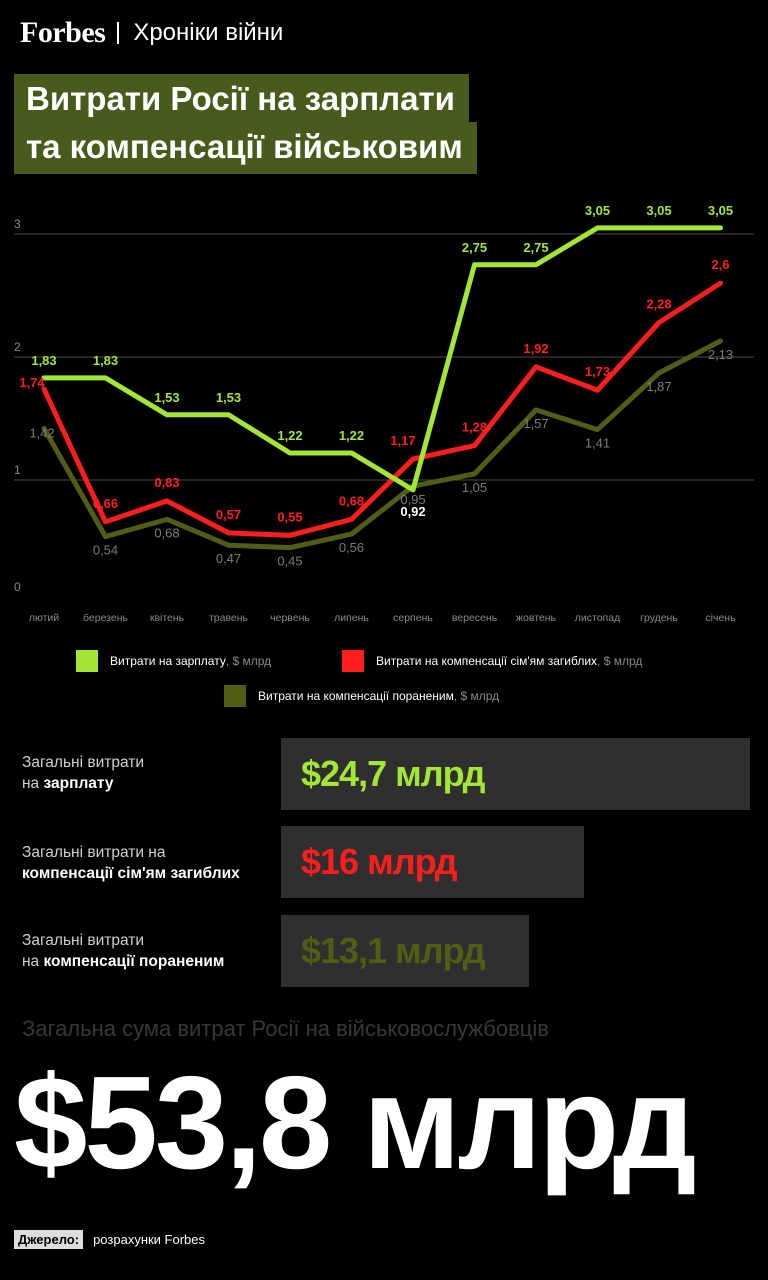 This screenshot has height=1280, width=768. What do you see at coordinates (351, 547) in the screenshot?
I see `data-label-series-2: 0,56` at bounding box center [351, 547].